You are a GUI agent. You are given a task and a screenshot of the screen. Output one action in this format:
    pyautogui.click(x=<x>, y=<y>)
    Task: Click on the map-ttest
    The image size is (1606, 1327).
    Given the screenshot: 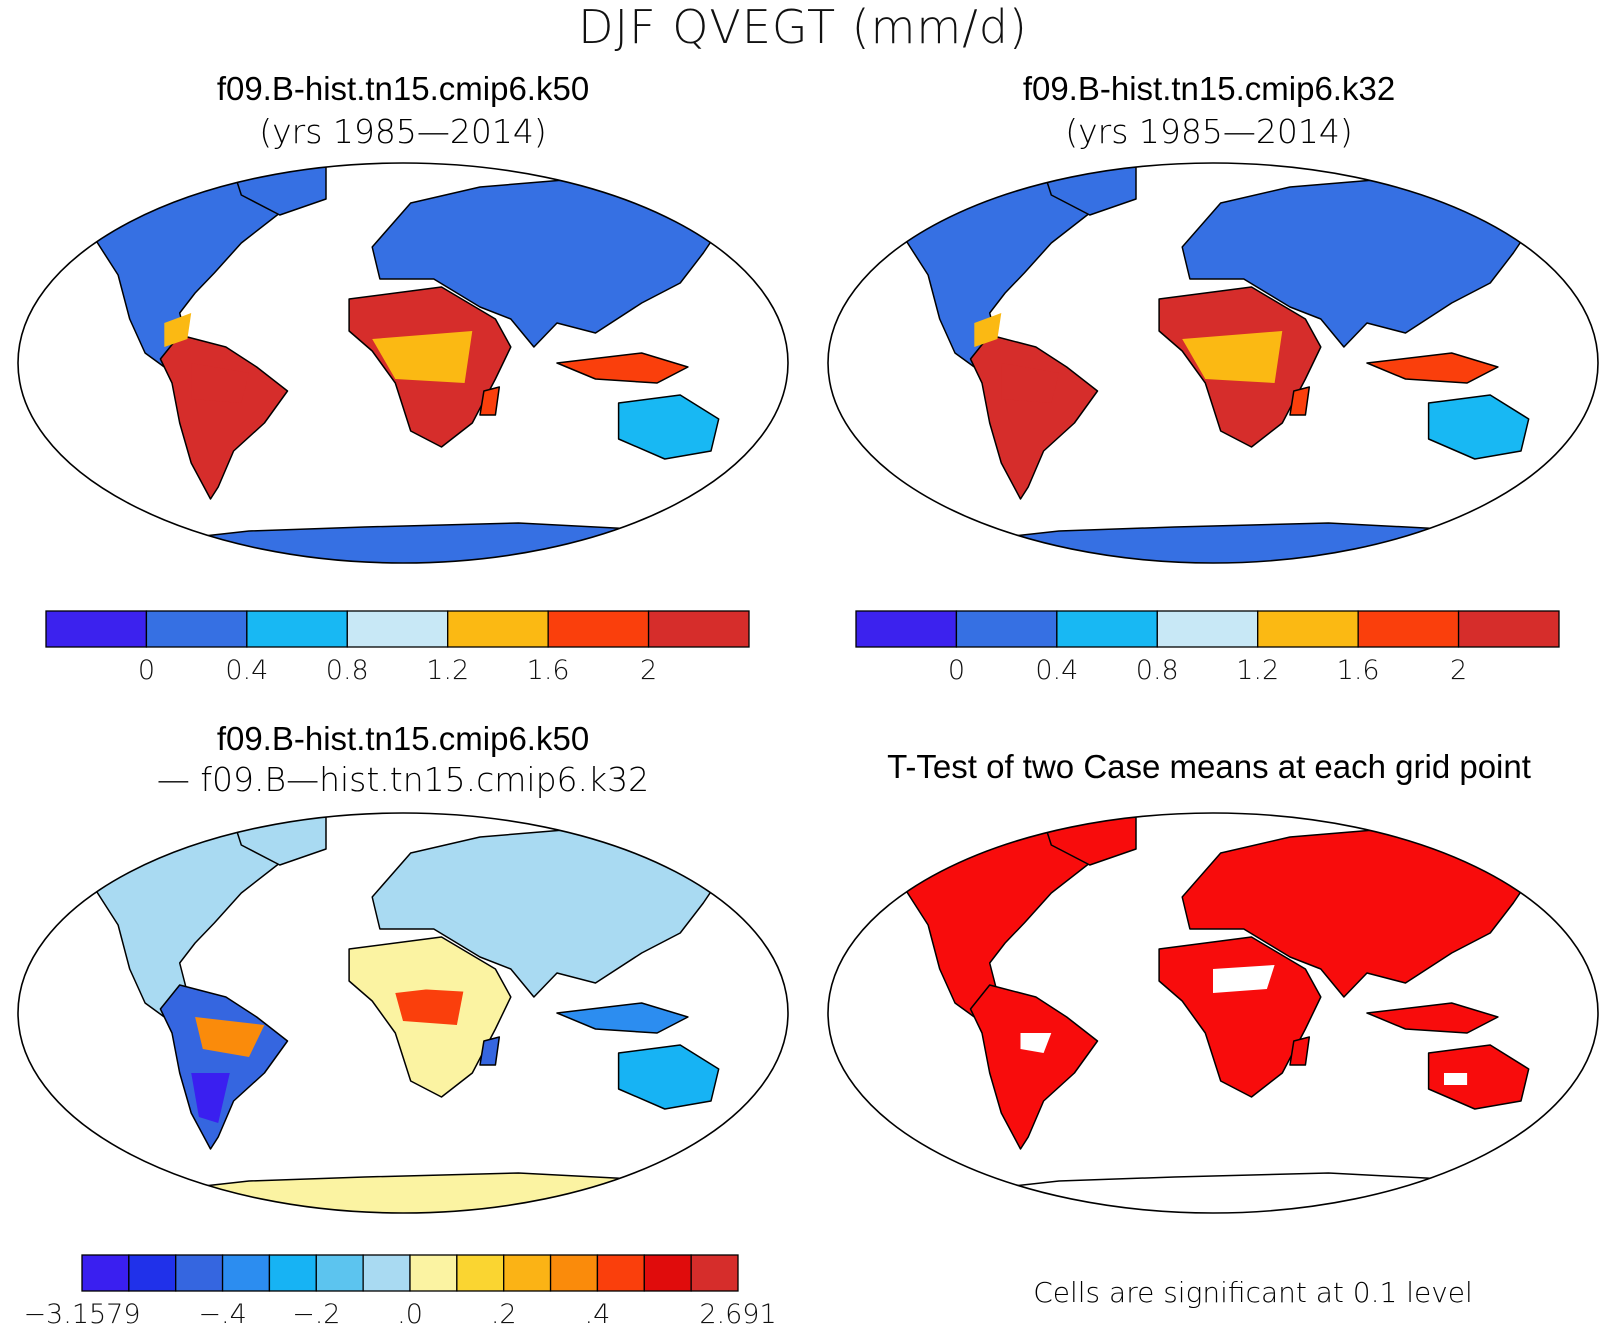 What is the action you would take?
    pyautogui.click(x=1213, y=1013)
    